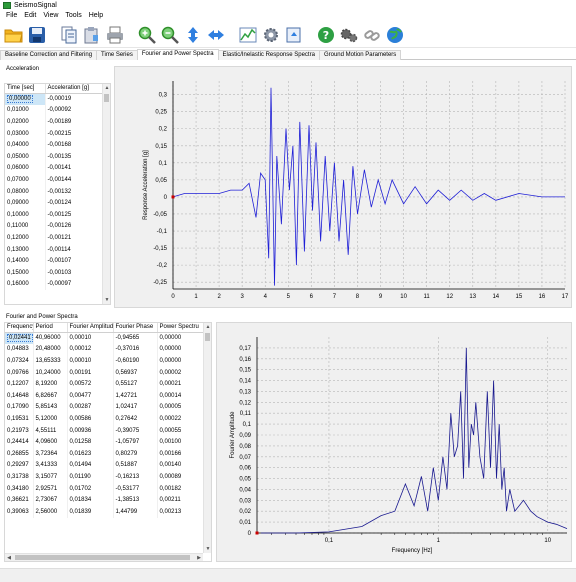  Describe the element at coordinates (268, 55) in the screenshot. I see `tab-response-spectra: Elastic/Inelastic Response Spectra` at that location.